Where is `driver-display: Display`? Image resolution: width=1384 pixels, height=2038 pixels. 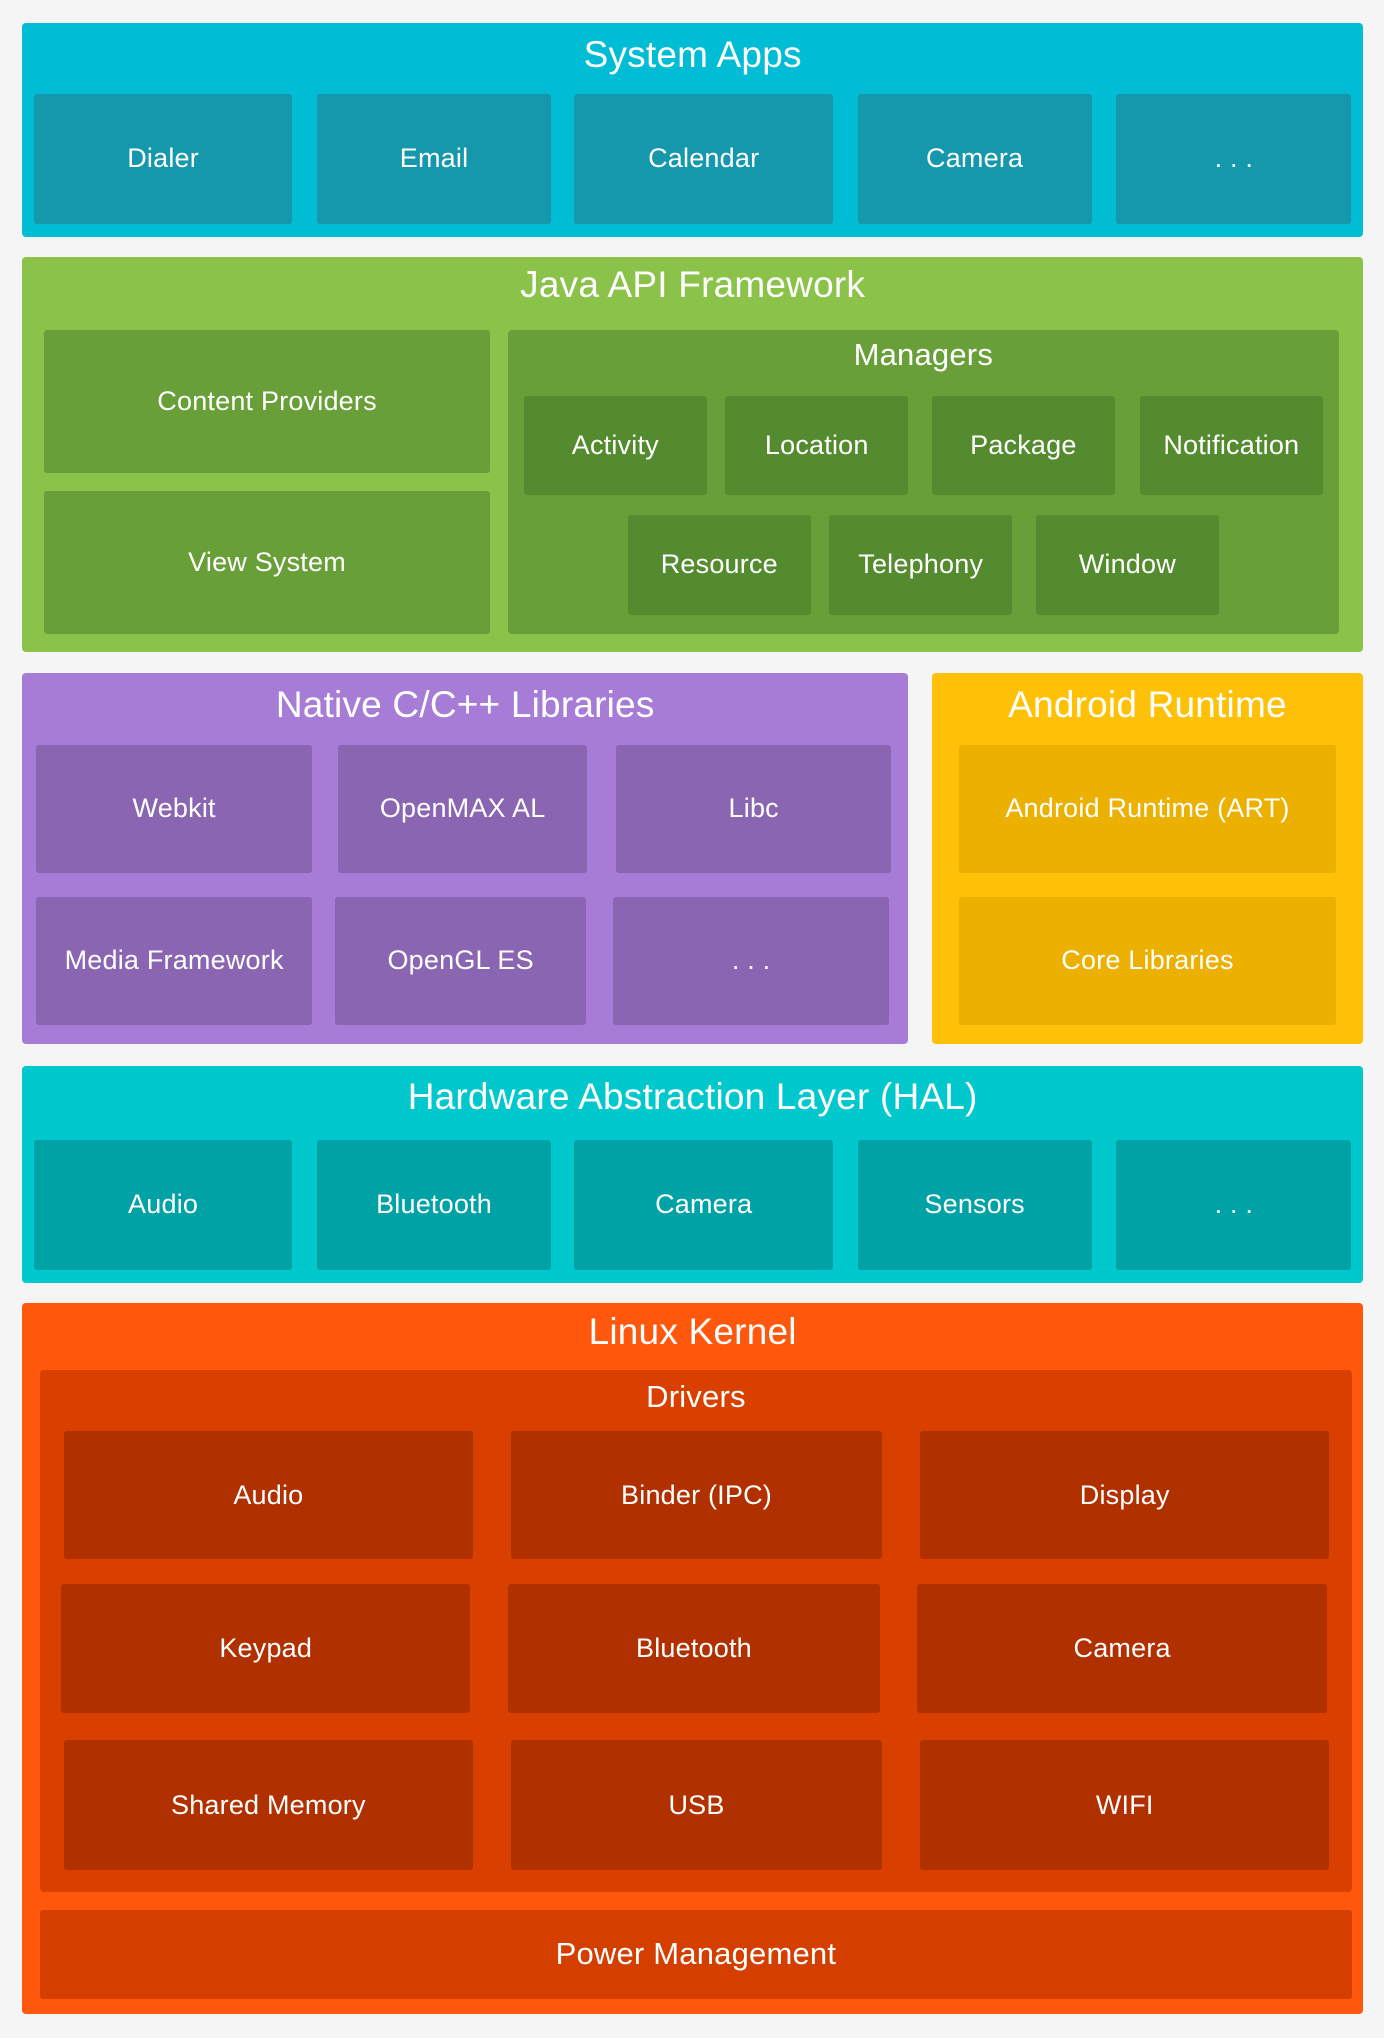
driver-display: Display is located at coordinates (1125, 1495).